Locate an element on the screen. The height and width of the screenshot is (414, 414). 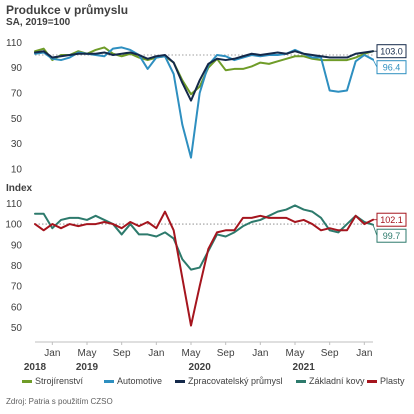
legend-item-strojirenstvi: Strojírenství is located at coordinates (52, 381).